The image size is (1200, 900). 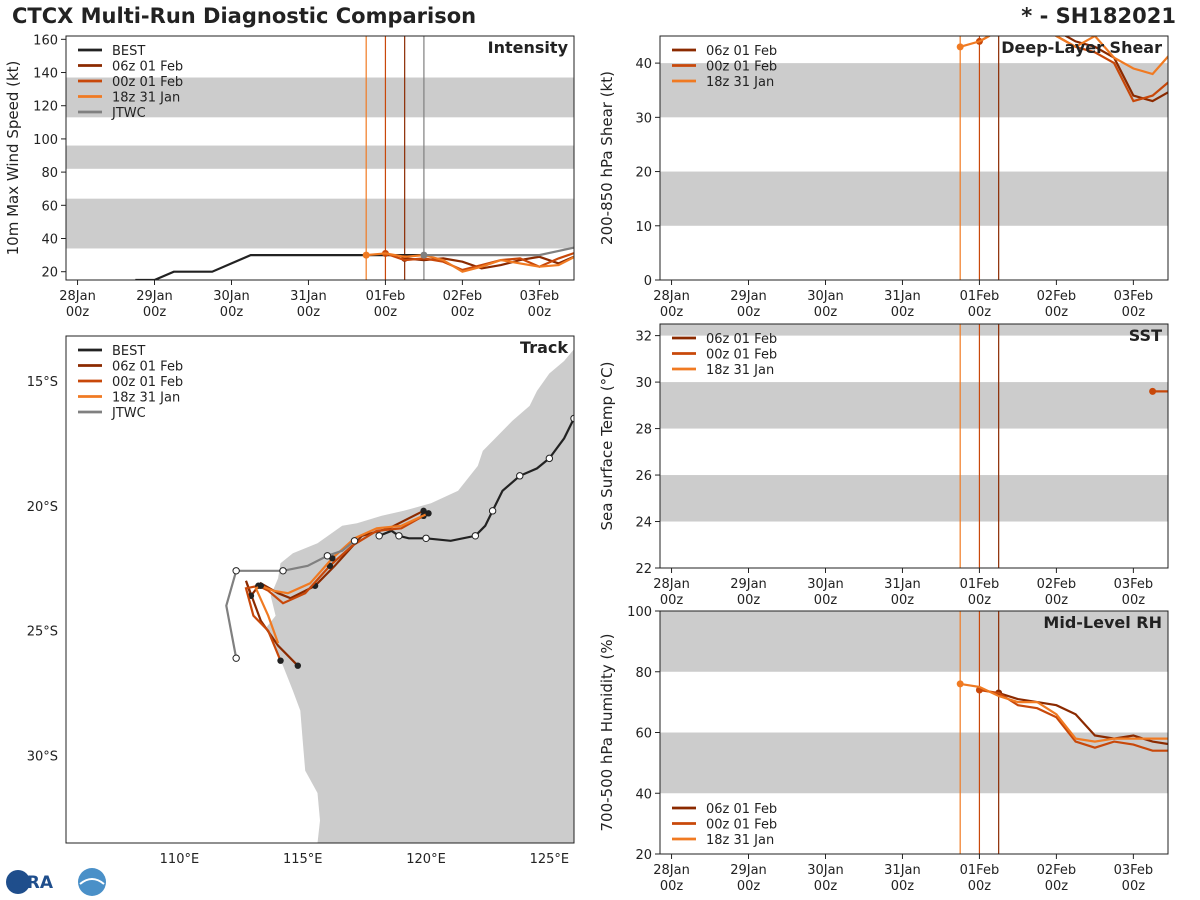 I want to click on y-tick-label: 160, so click(x=45, y=40).